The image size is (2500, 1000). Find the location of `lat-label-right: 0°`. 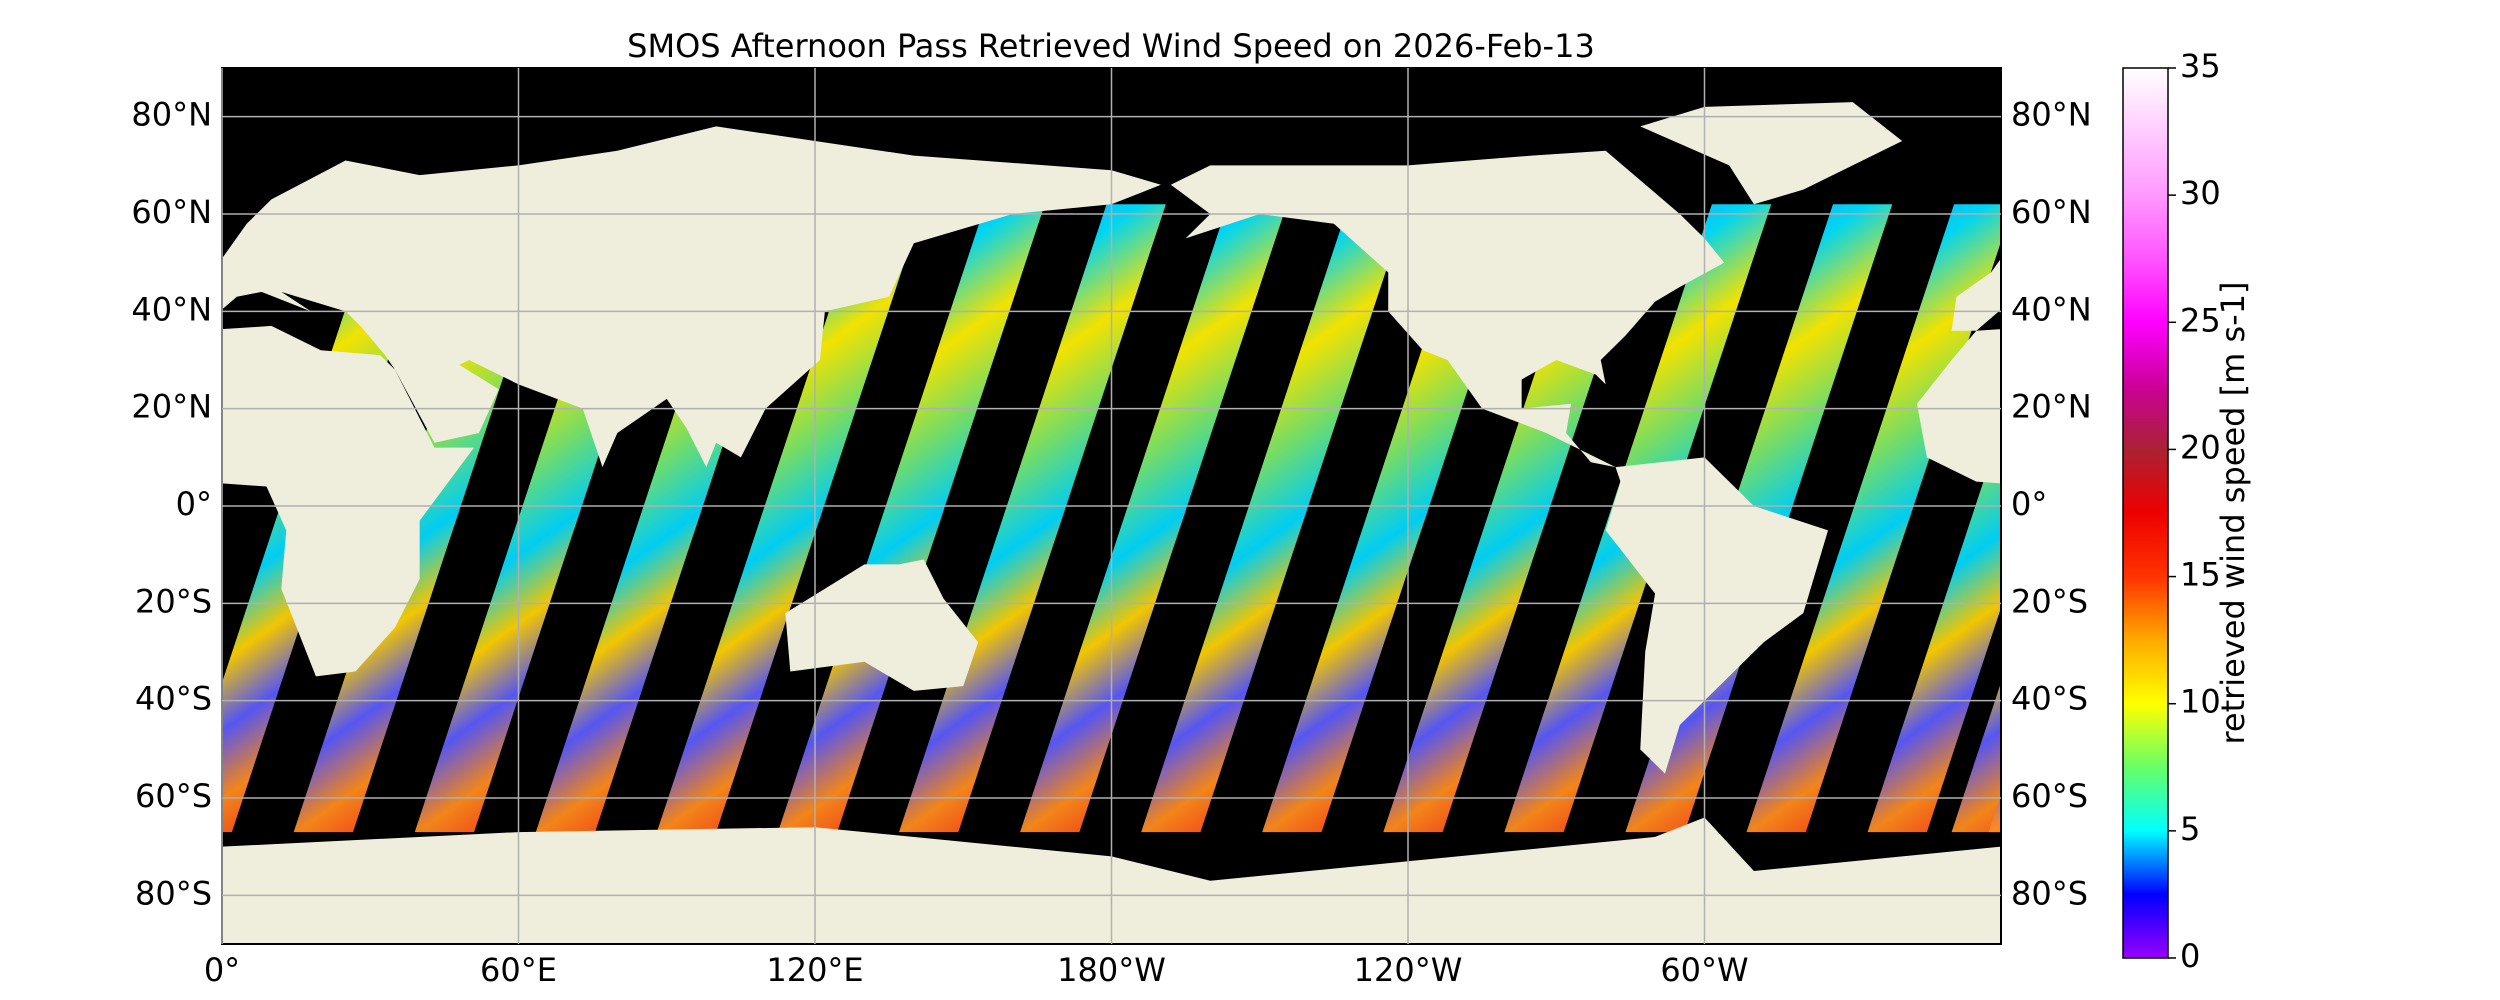

lat-label-right: 0° is located at coordinates (2029, 504).